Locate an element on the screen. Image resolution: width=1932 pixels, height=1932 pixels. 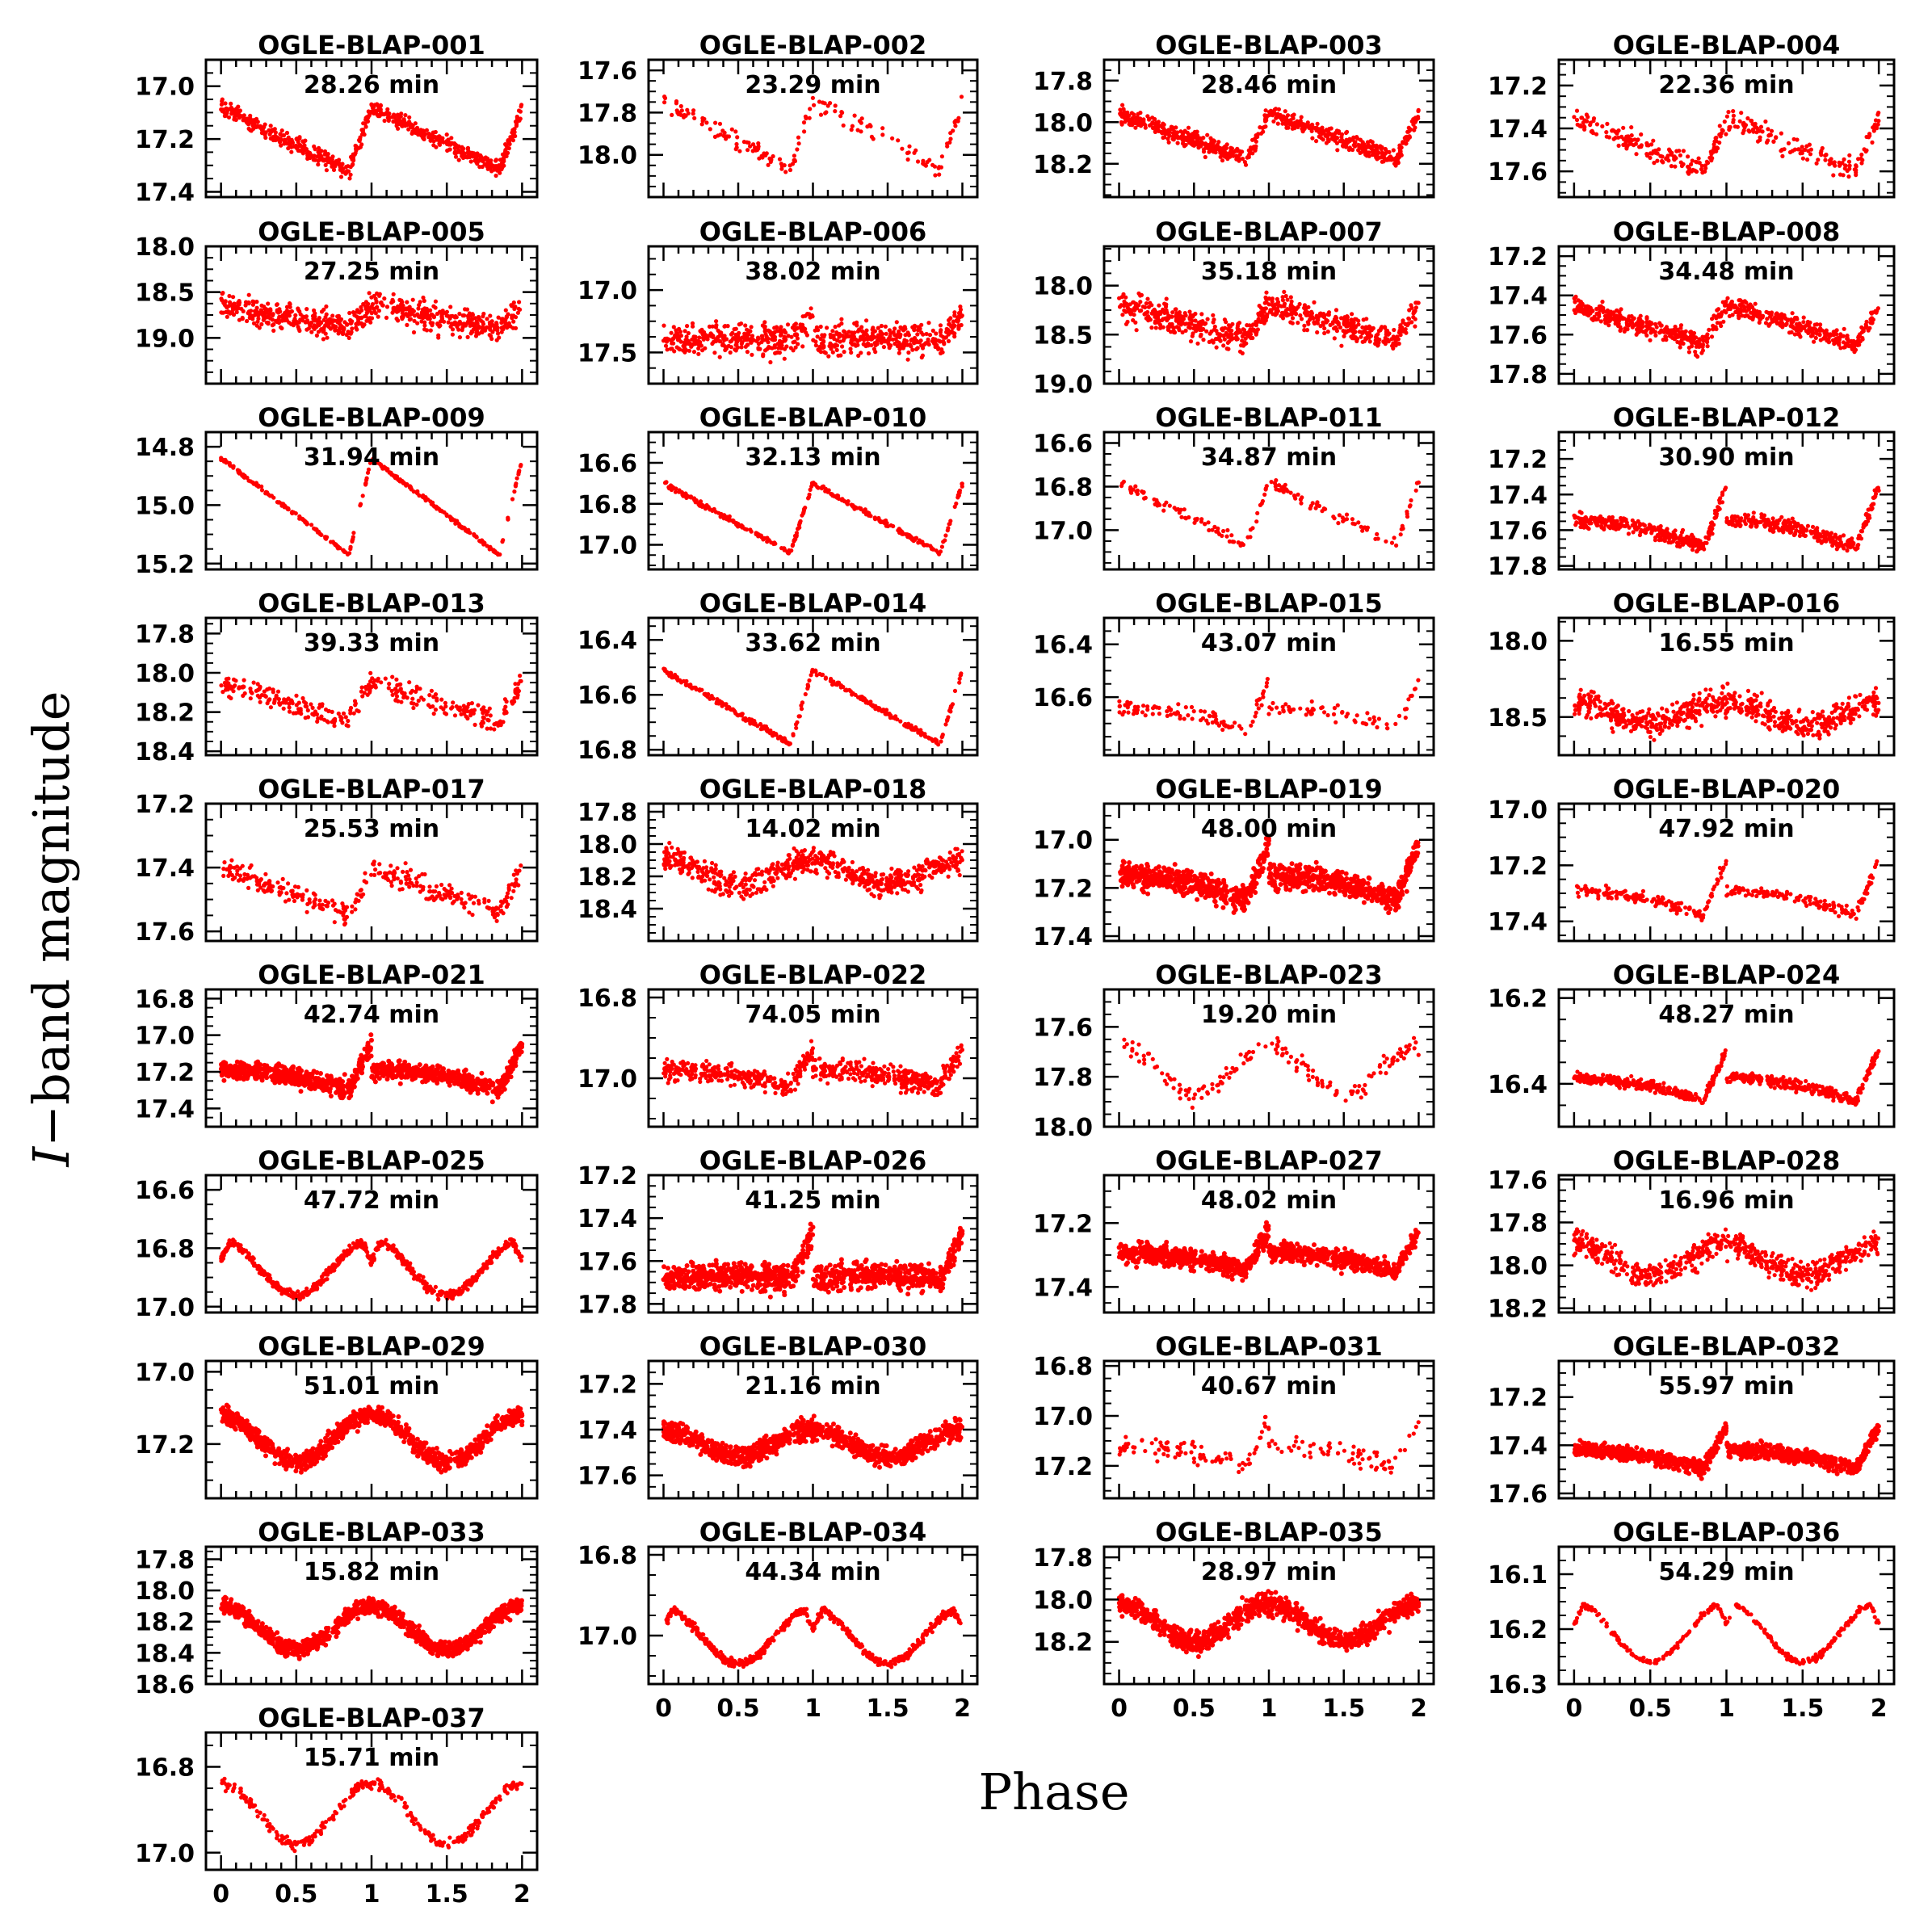
panel-period: 35.18 min is located at coordinates (1269, 272).